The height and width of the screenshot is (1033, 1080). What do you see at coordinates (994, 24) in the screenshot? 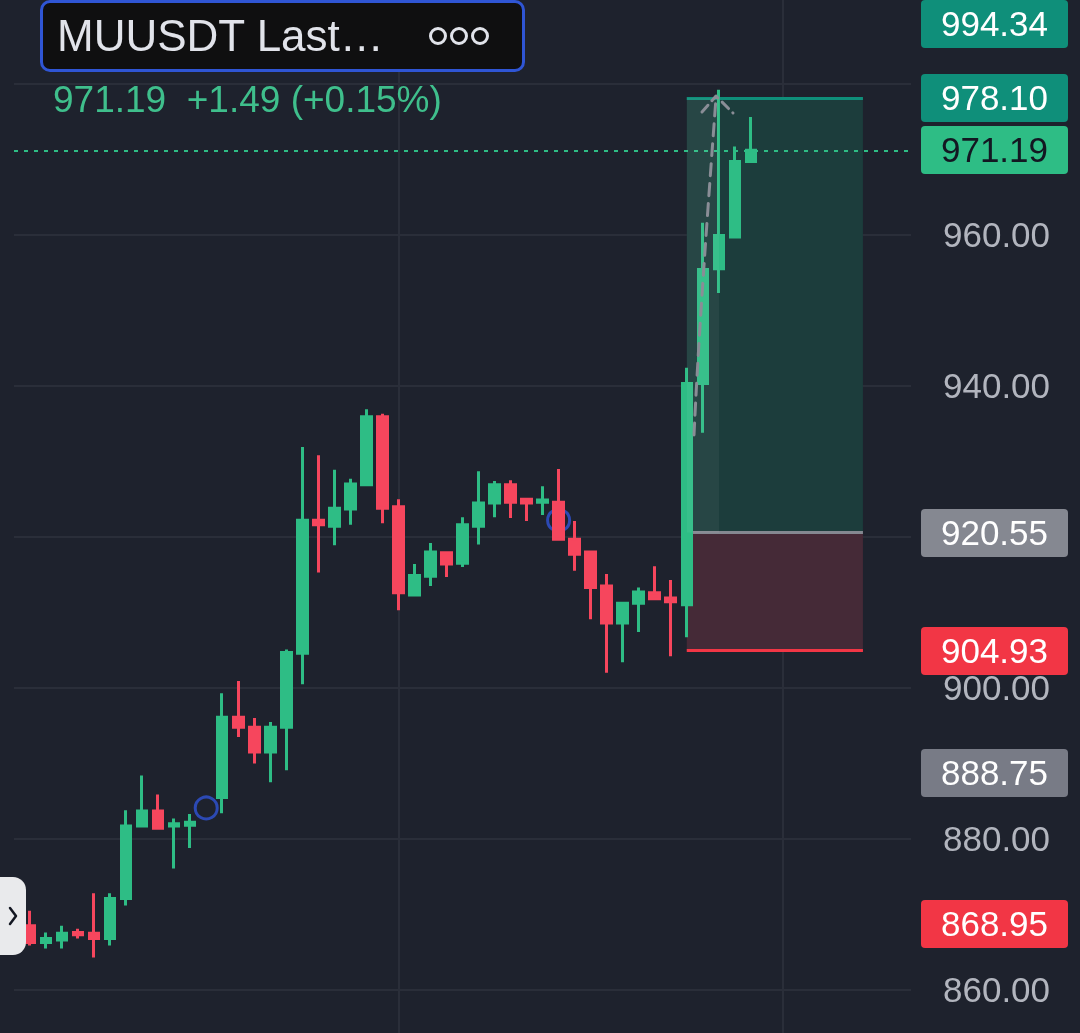
I see `text: 994.34` at bounding box center [994, 24].